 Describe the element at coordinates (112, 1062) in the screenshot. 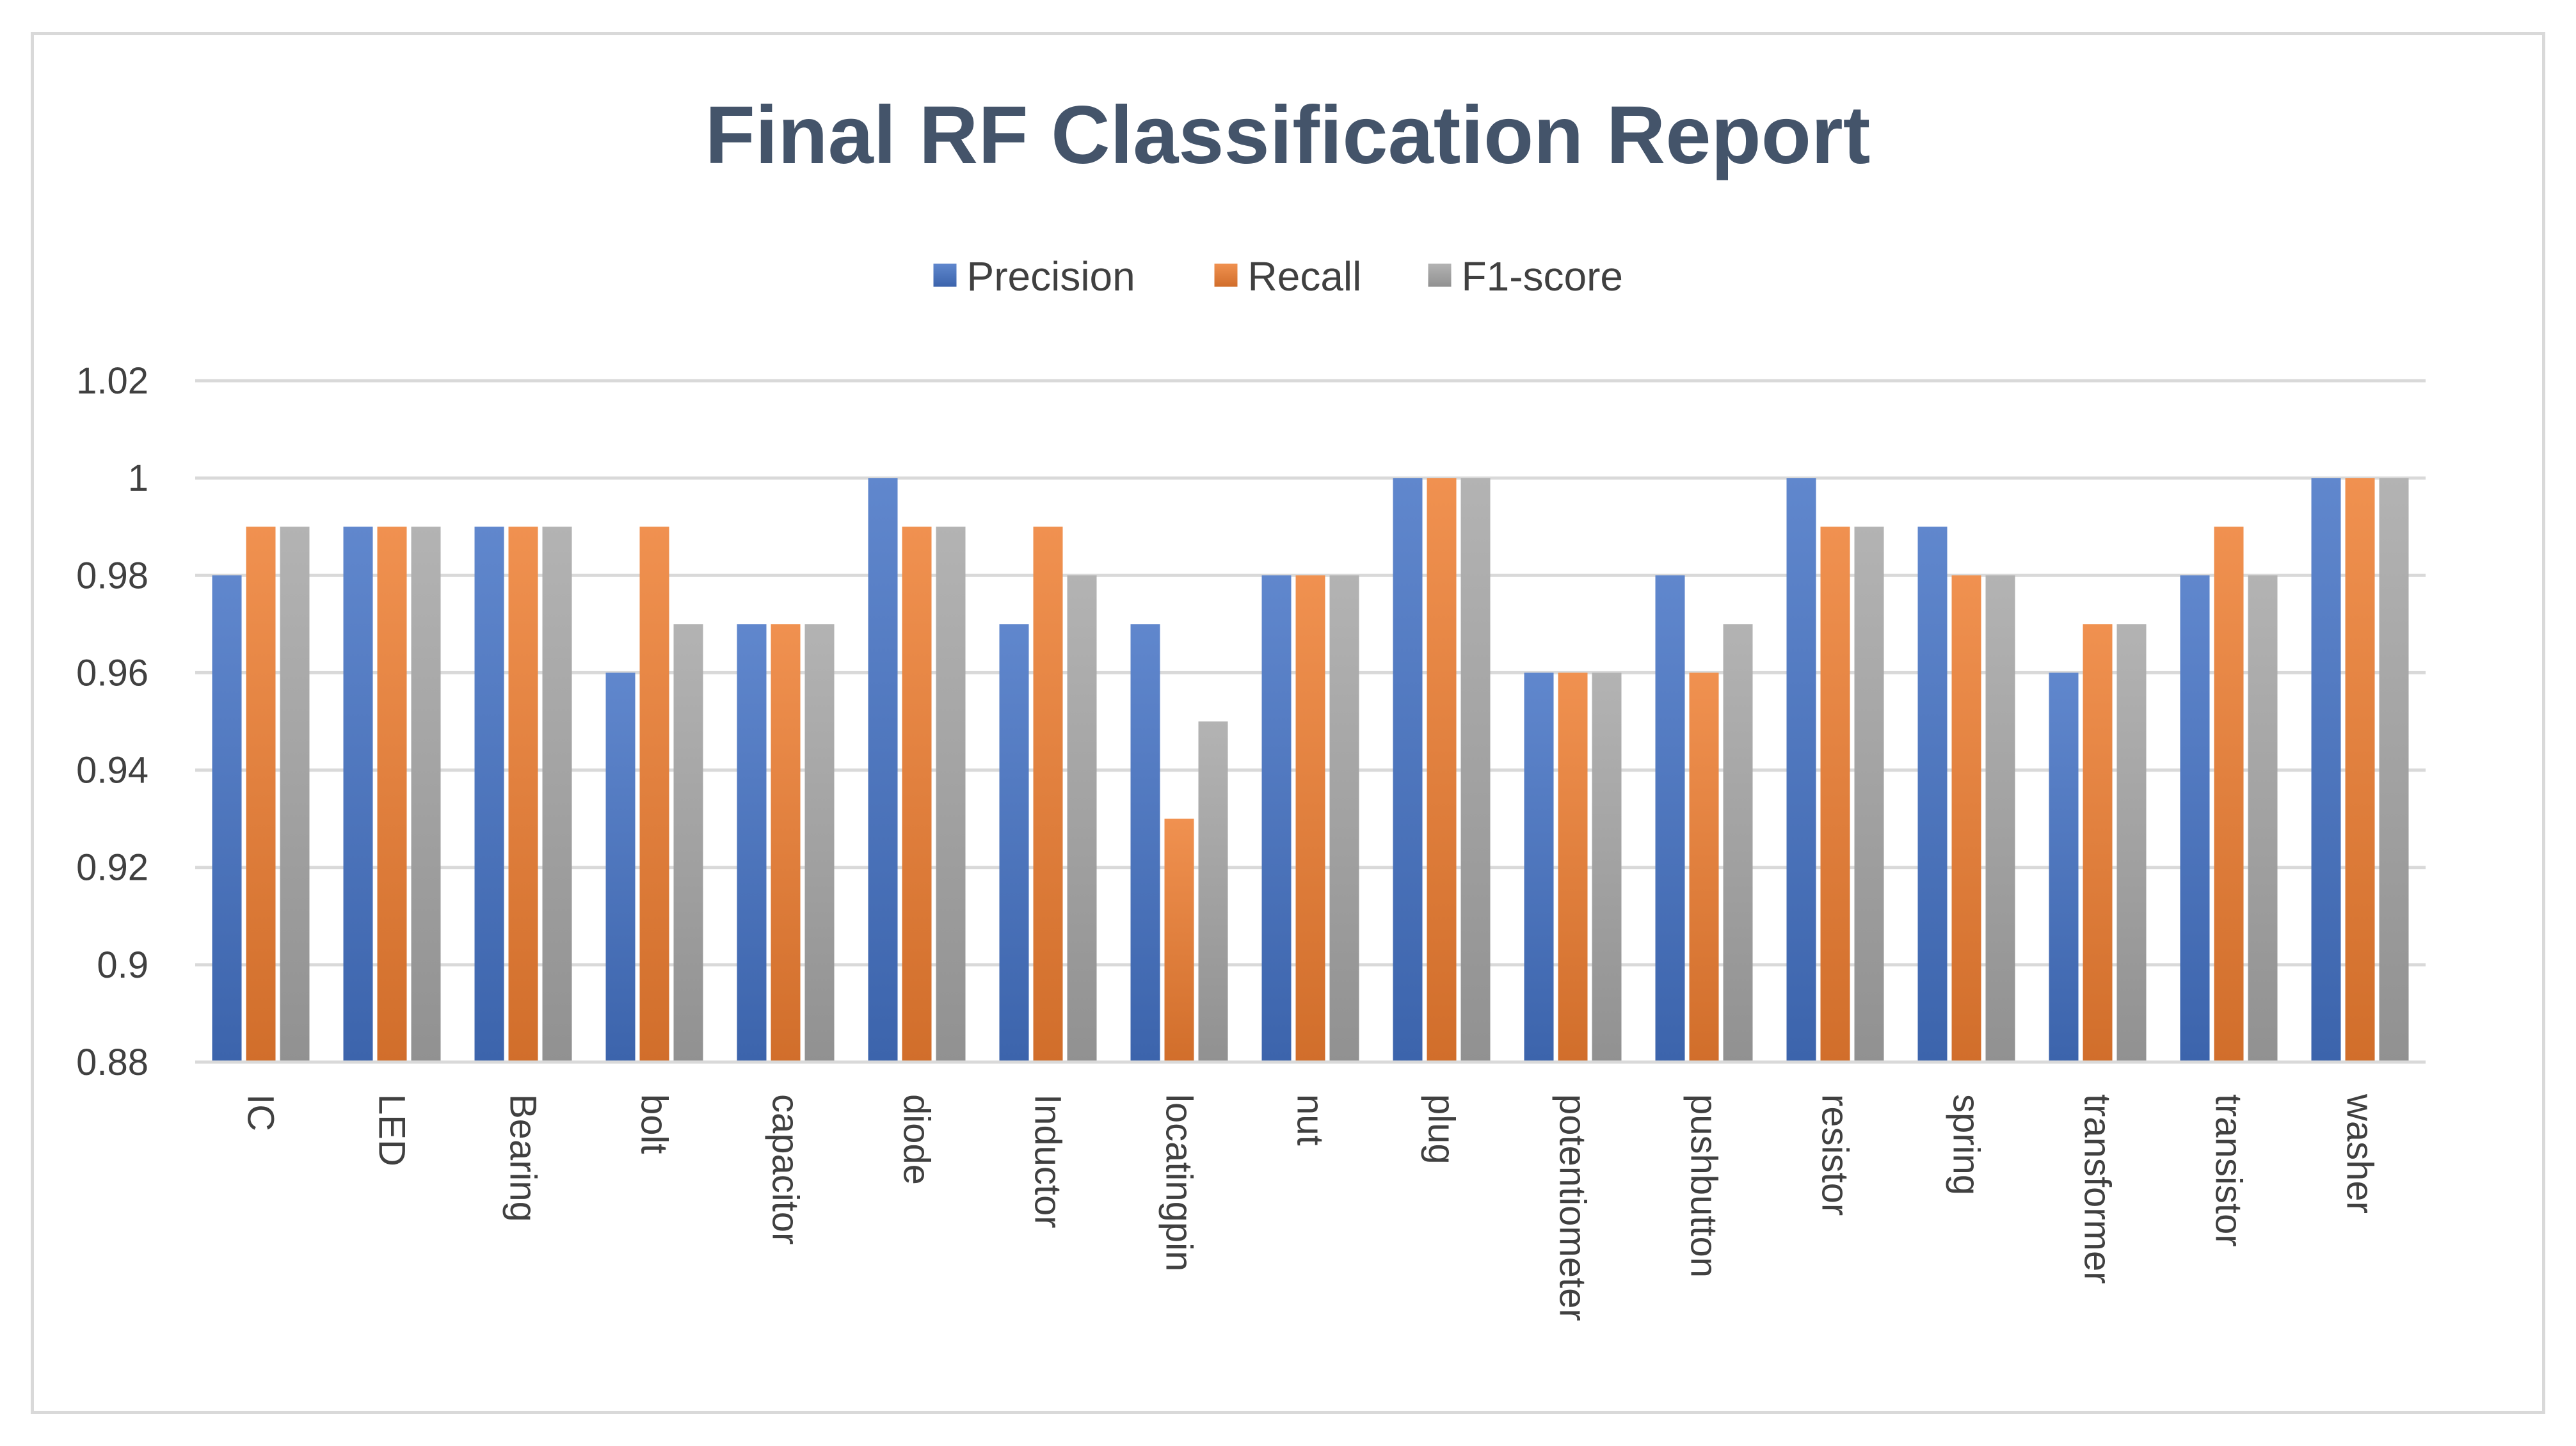

I see `y-tick-label-0-88: 0.88` at that location.